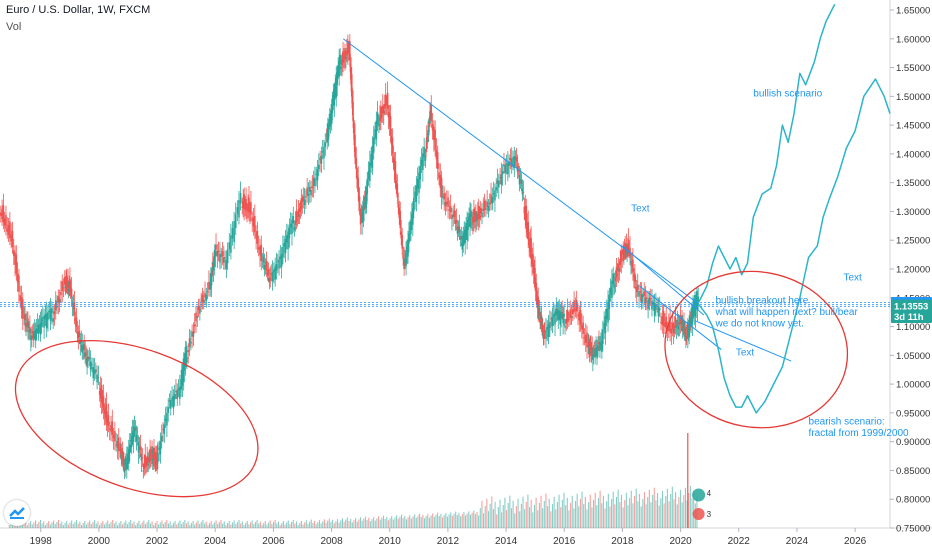 The width and height of the screenshot is (932, 550). I want to click on annotation-text: what will happen next? bull/bear, so click(786, 312).